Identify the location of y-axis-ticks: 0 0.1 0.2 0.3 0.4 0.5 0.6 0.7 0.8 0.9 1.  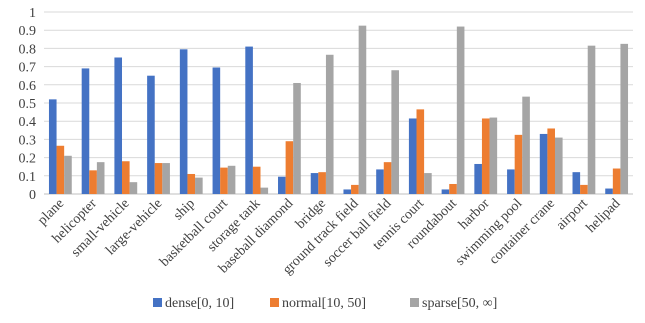
(28, 104).